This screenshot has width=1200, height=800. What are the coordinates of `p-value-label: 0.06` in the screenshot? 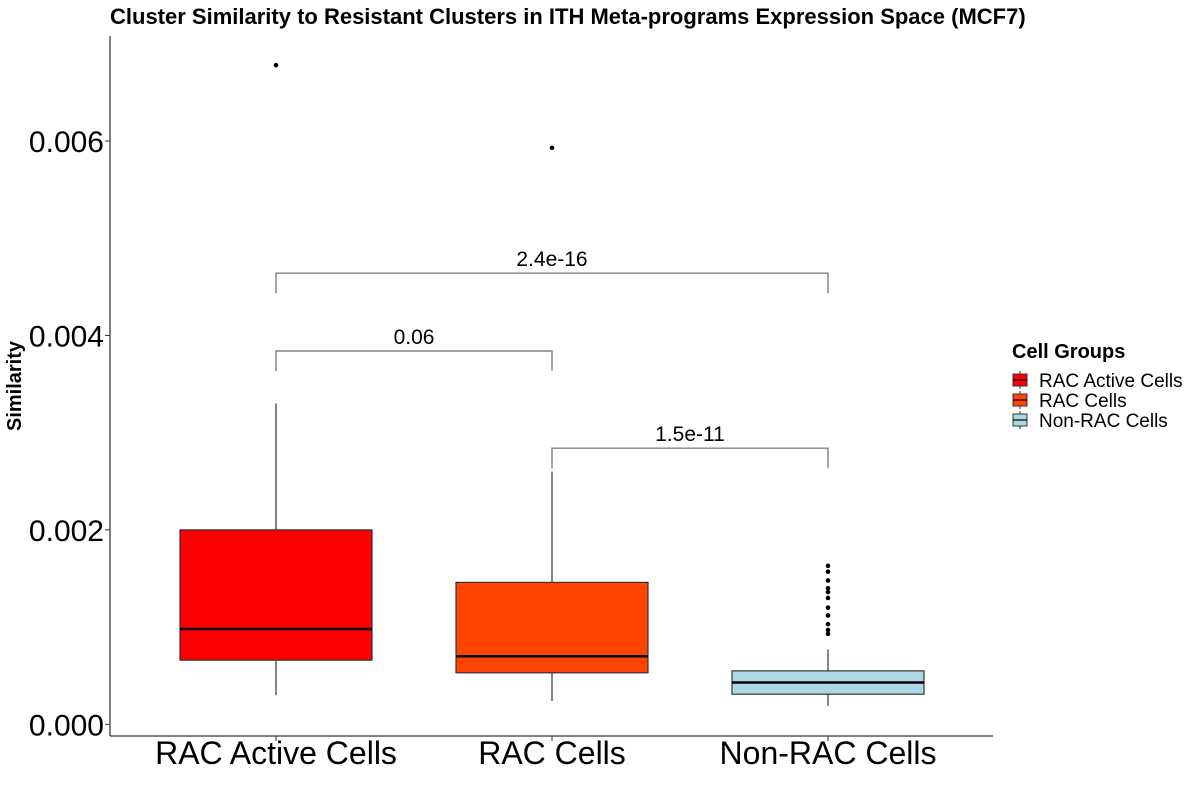 It's located at (414, 337).